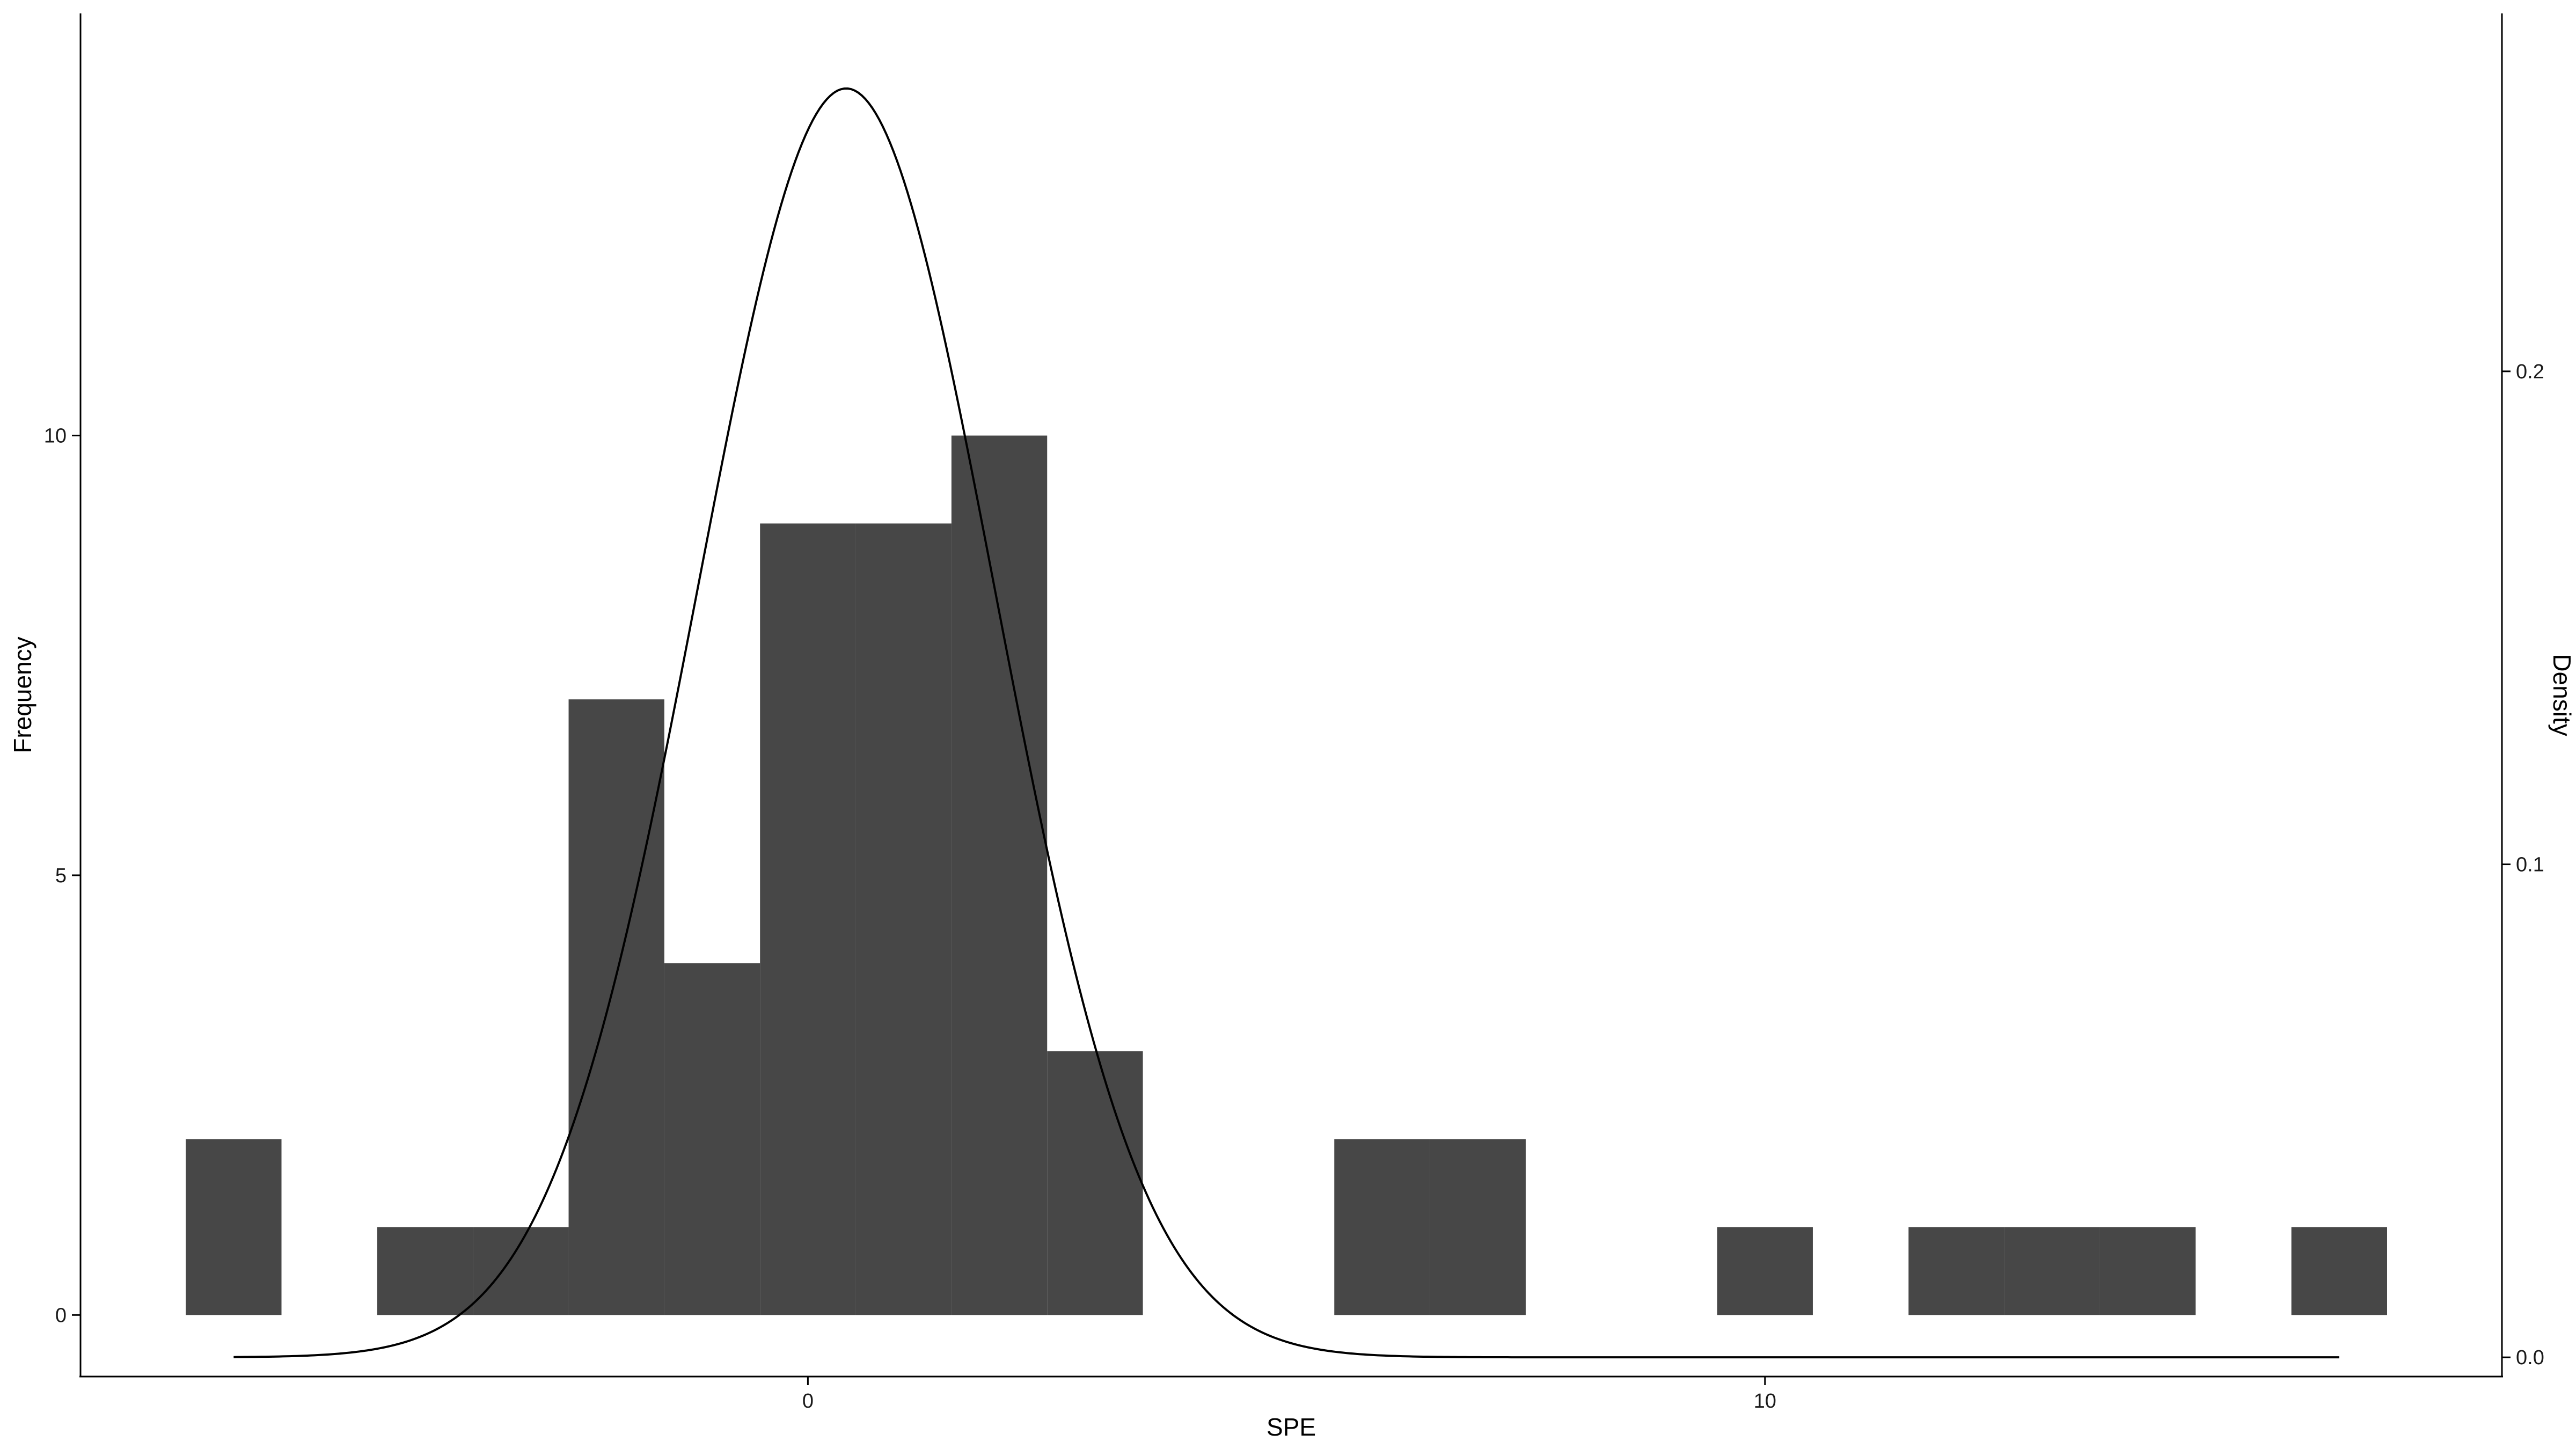 The width and height of the screenshot is (2576, 1449). What do you see at coordinates (1291, 1427) in the screenshot?
I see `x-axis-title: SPE` at bounding box center [1291, 1427].